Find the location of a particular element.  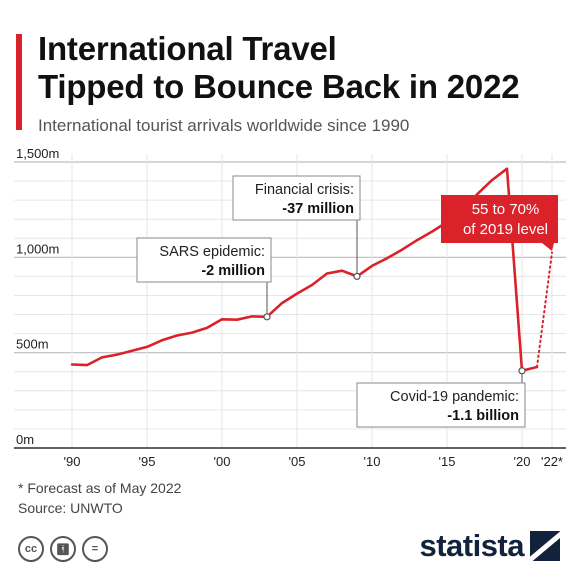

annotation-value: -1.1 billion is located at coordinates (483, 416).